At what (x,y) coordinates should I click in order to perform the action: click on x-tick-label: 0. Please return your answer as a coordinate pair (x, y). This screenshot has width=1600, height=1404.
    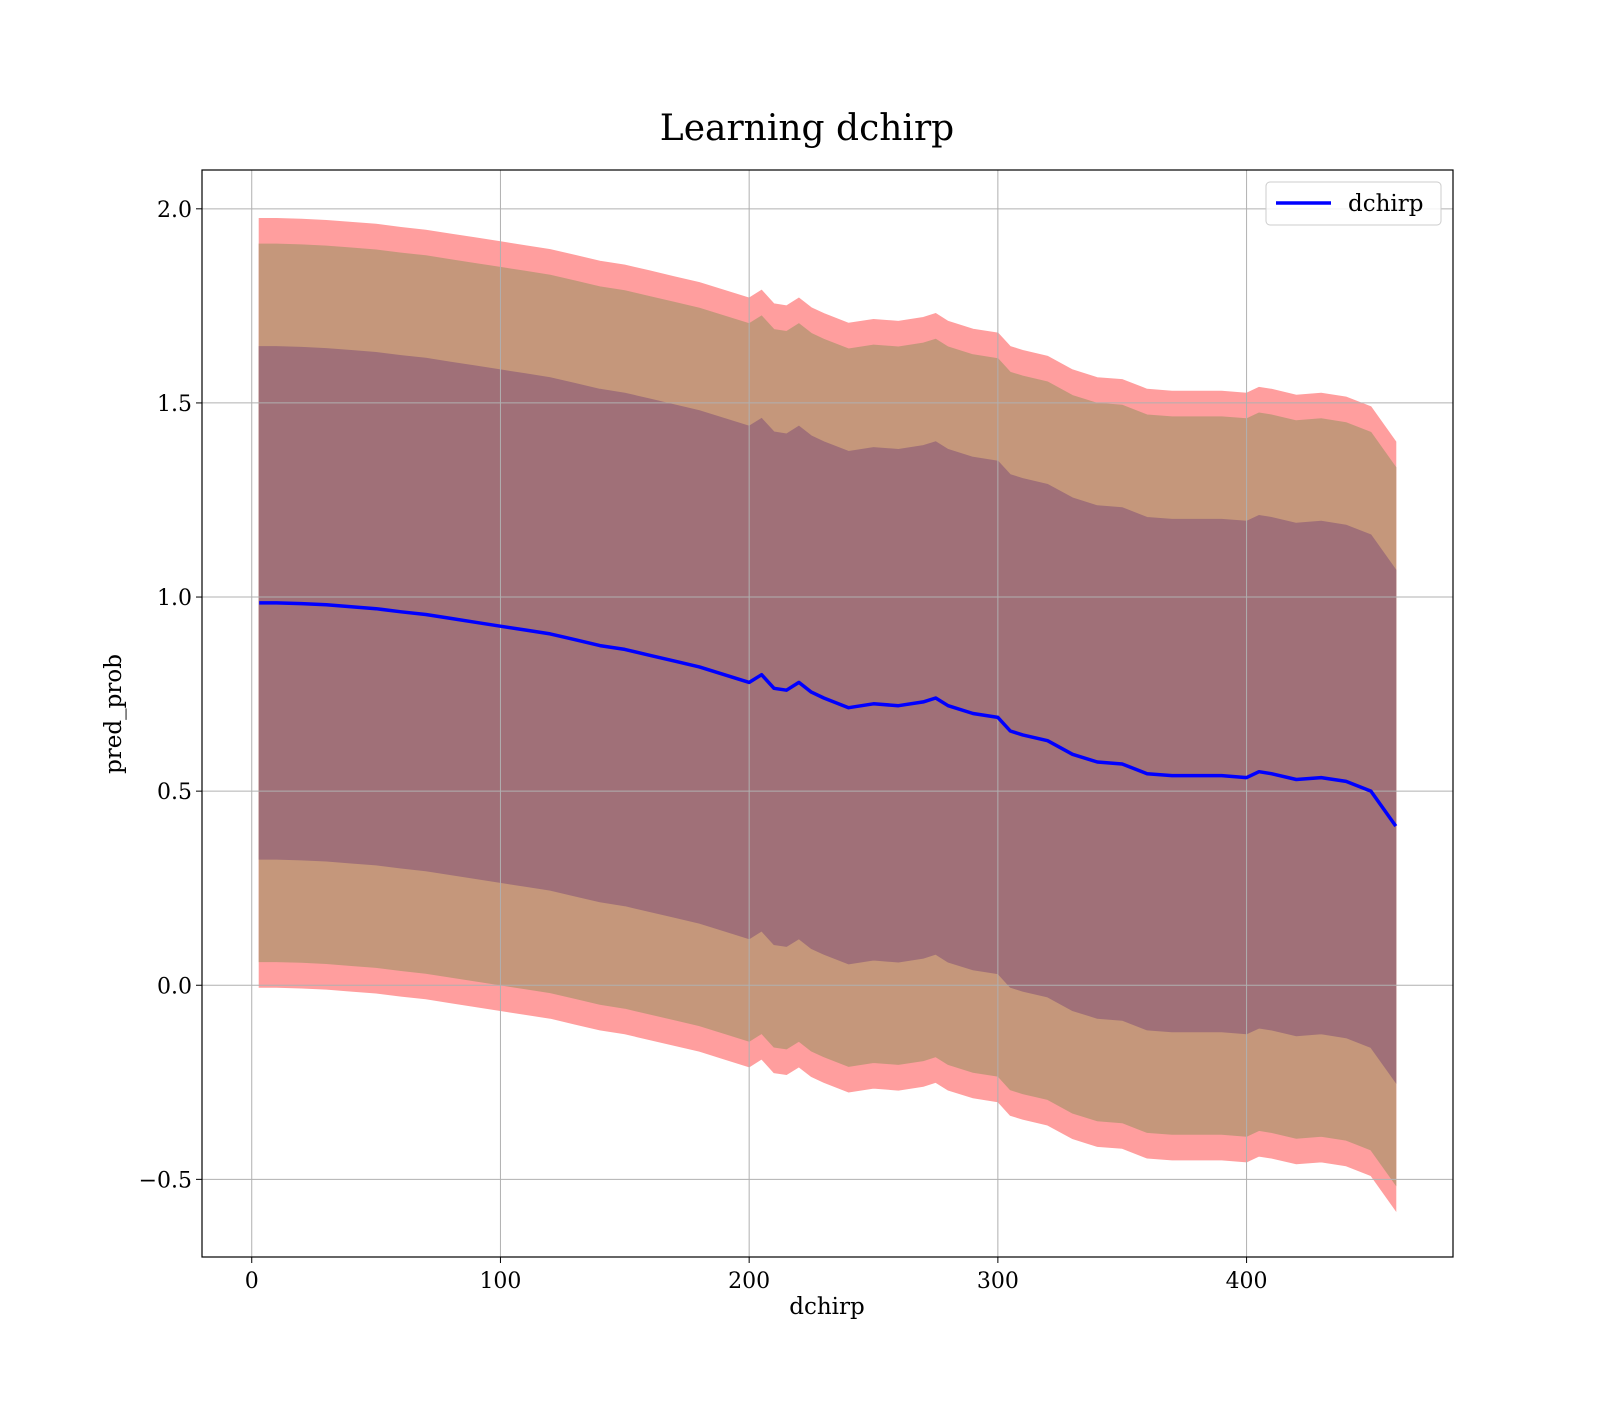
    Looking at the image, I should click on (252, 1281).